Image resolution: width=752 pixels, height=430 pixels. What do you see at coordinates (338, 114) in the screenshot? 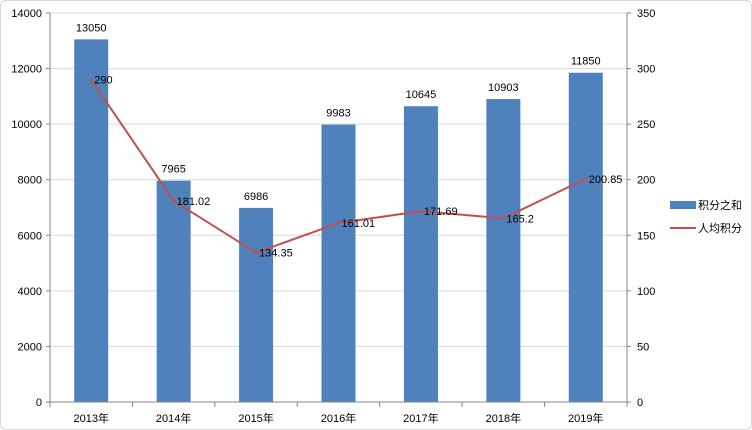
I see `bar-value-label: 9983` at bounding box center [338, 114].